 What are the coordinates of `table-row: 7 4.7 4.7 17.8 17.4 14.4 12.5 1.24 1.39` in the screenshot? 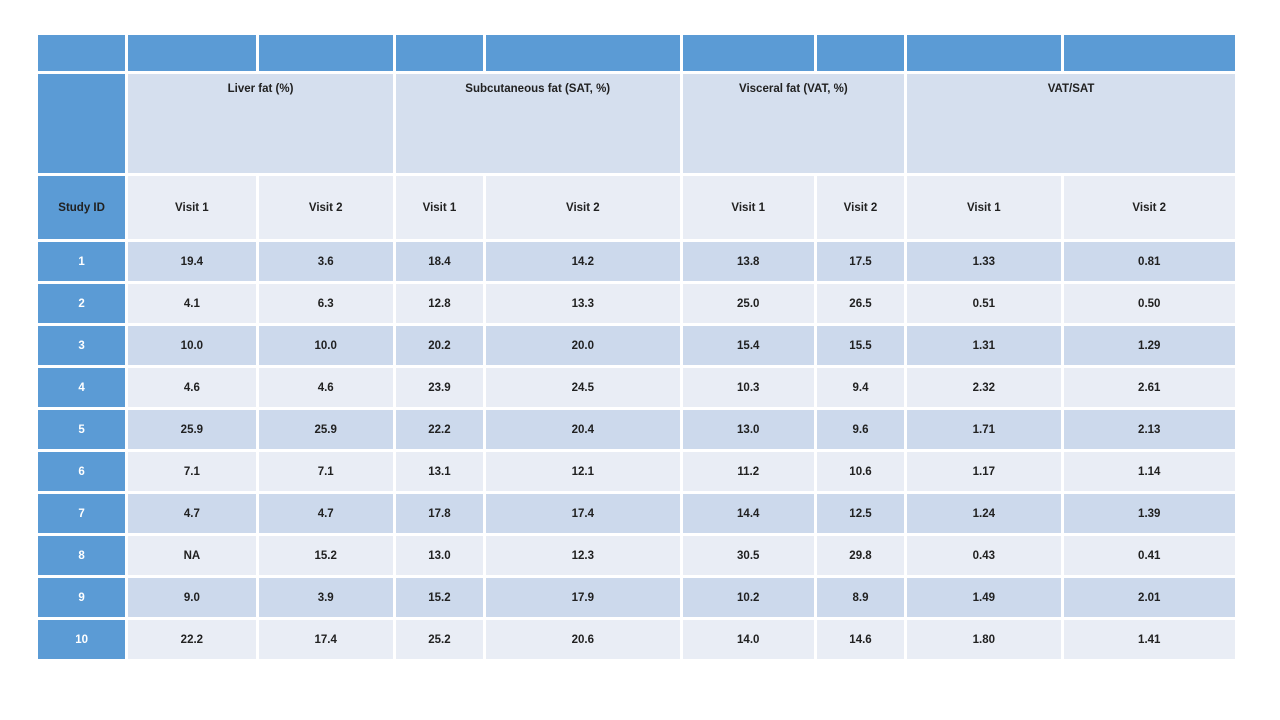 It's located at (636, 513).